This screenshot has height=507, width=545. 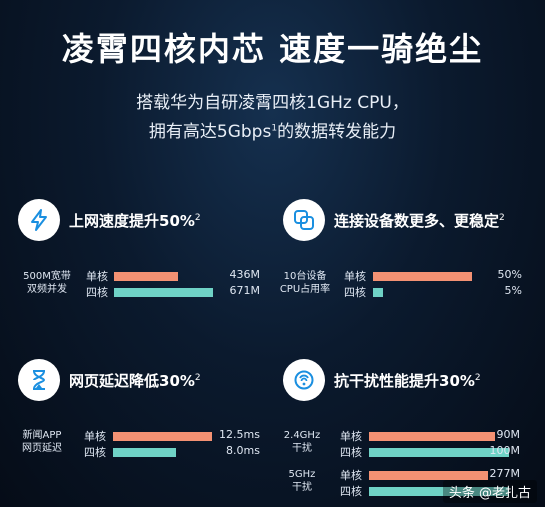 What do you see at coordinates (239, 434) in the screenshot?
I see `single-core-value: 12.5ms` at bounding box center [239, 434].